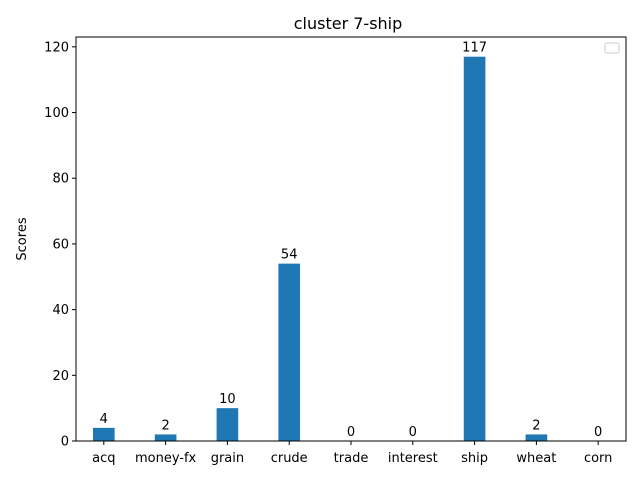 The height and width of the screenshot is (485, 640). I want to click on bar-value-label: 117, so click(474, 48).